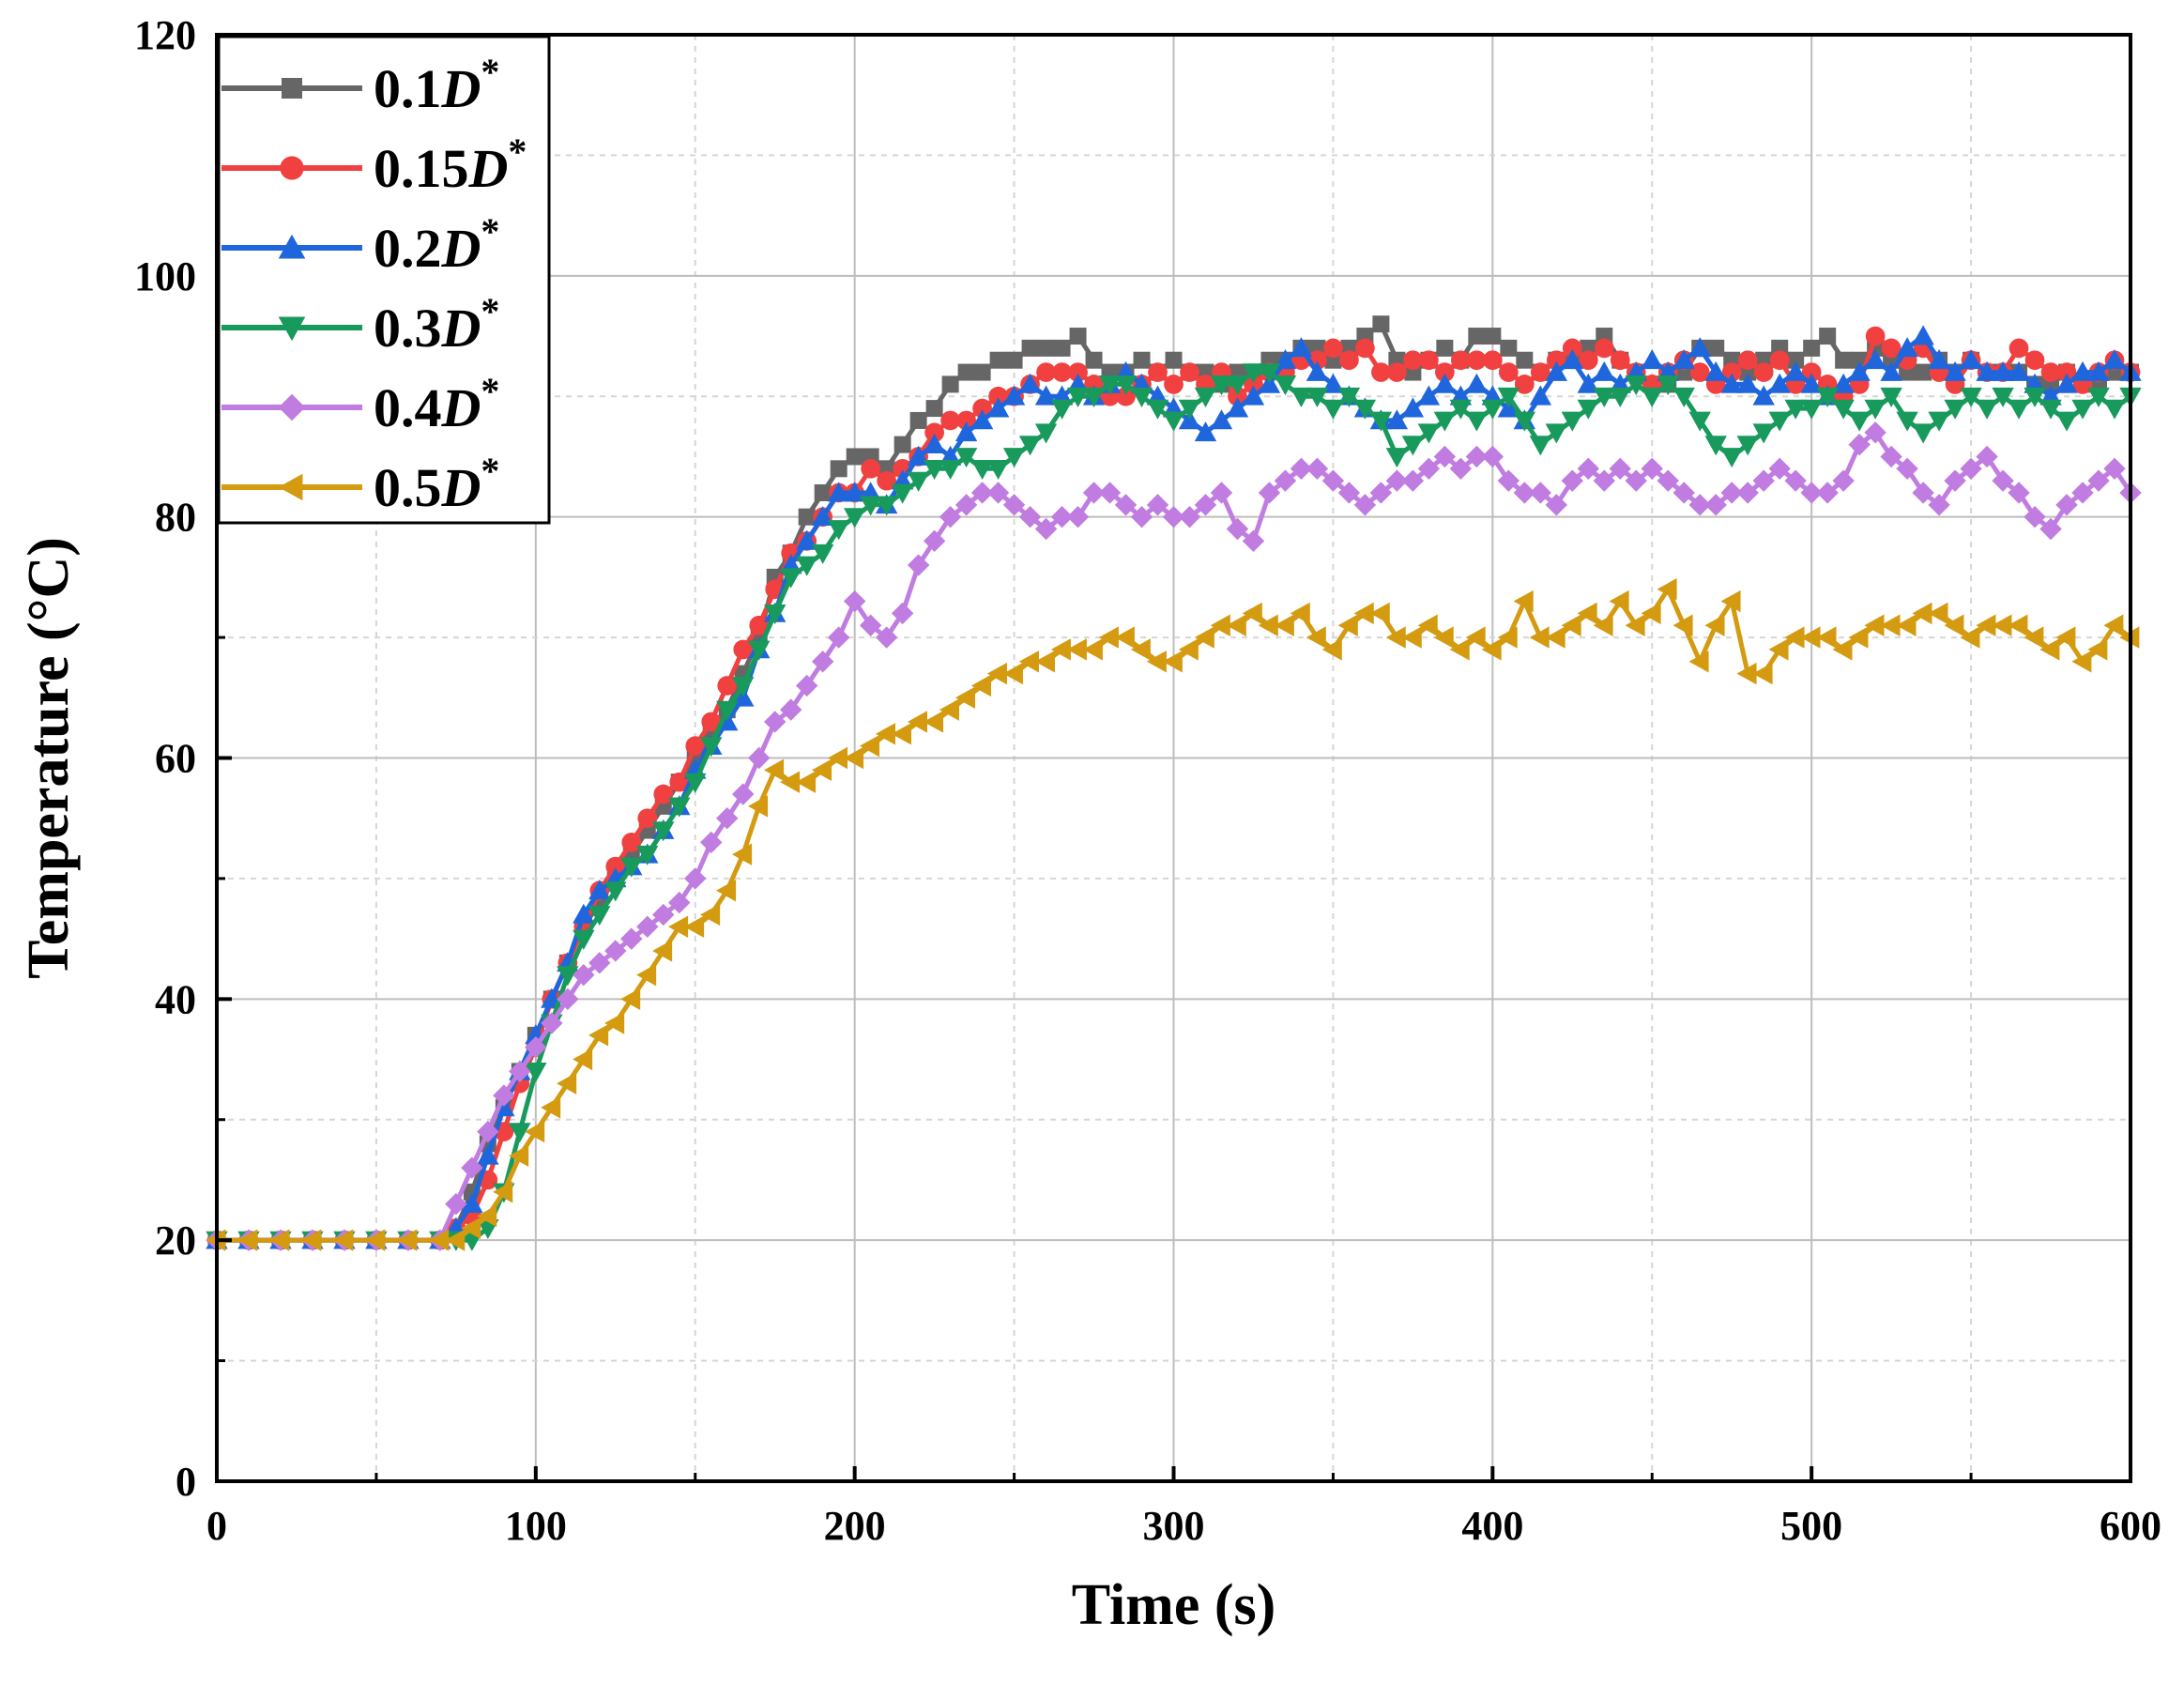 The width and height of the screenshot is (2184, 1684). What do you see at coordinates (292, 247) in the screenshot?
I see `legend-swatch-marker` at bounding box center [292, 247].